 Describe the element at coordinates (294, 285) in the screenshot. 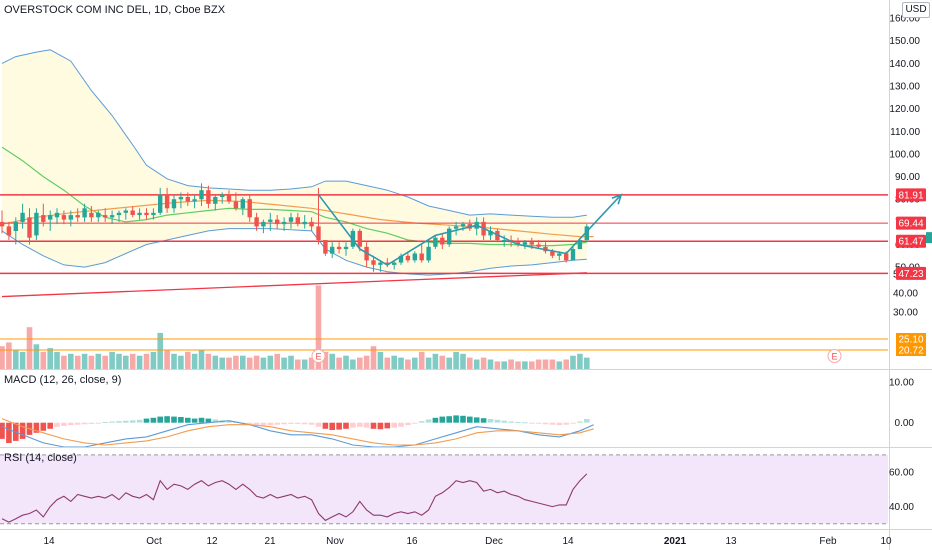

I see `trendline` at that location.